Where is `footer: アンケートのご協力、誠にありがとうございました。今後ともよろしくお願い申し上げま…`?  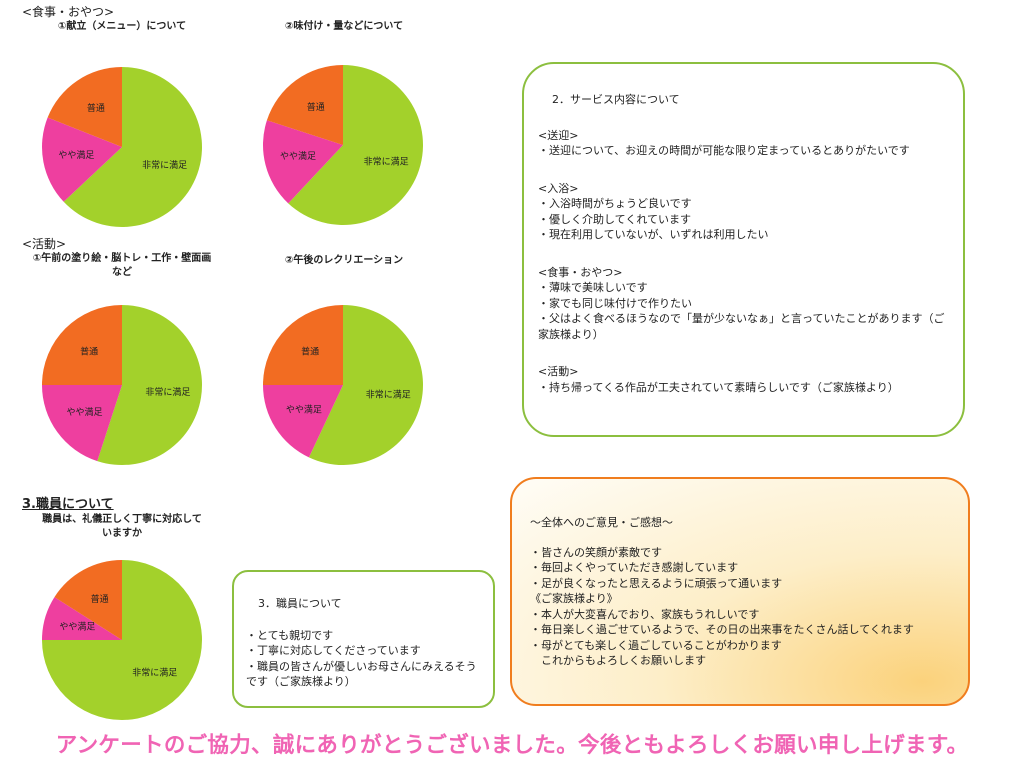
footer: アンケートのご協力、誠にありがとうございました。今後ともよろしくお願い申し上げま… is located at coordinates (512, 745).